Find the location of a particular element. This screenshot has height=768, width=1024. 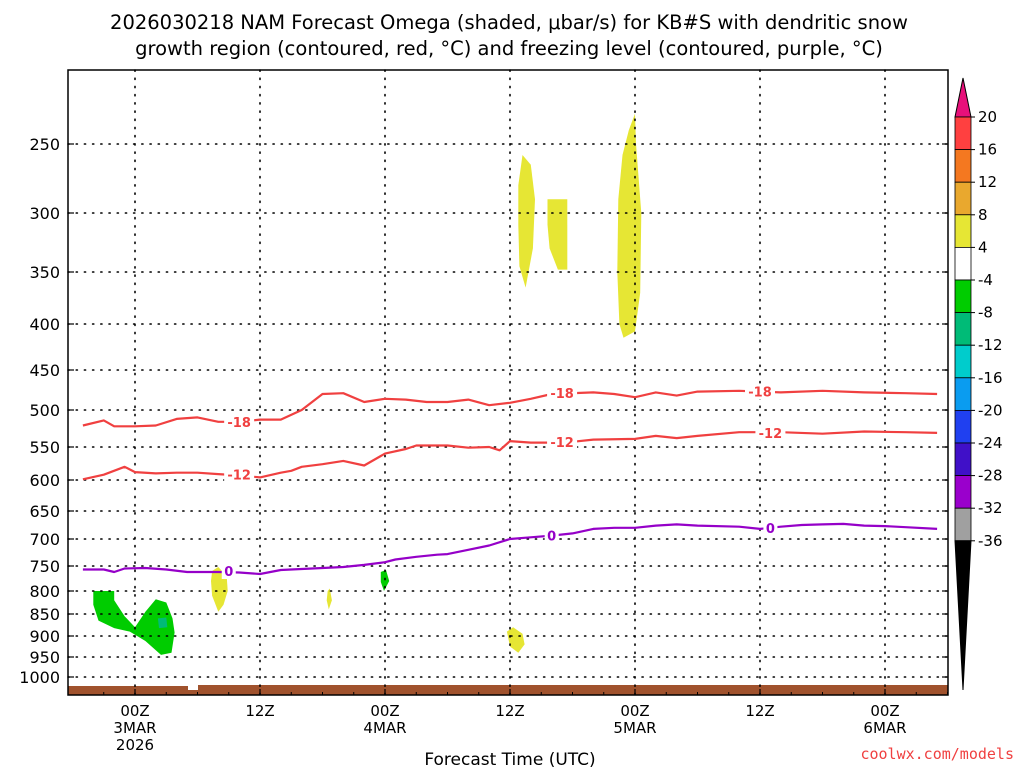

colorbar-label-1: 16 is located at coordinates (987, 150).